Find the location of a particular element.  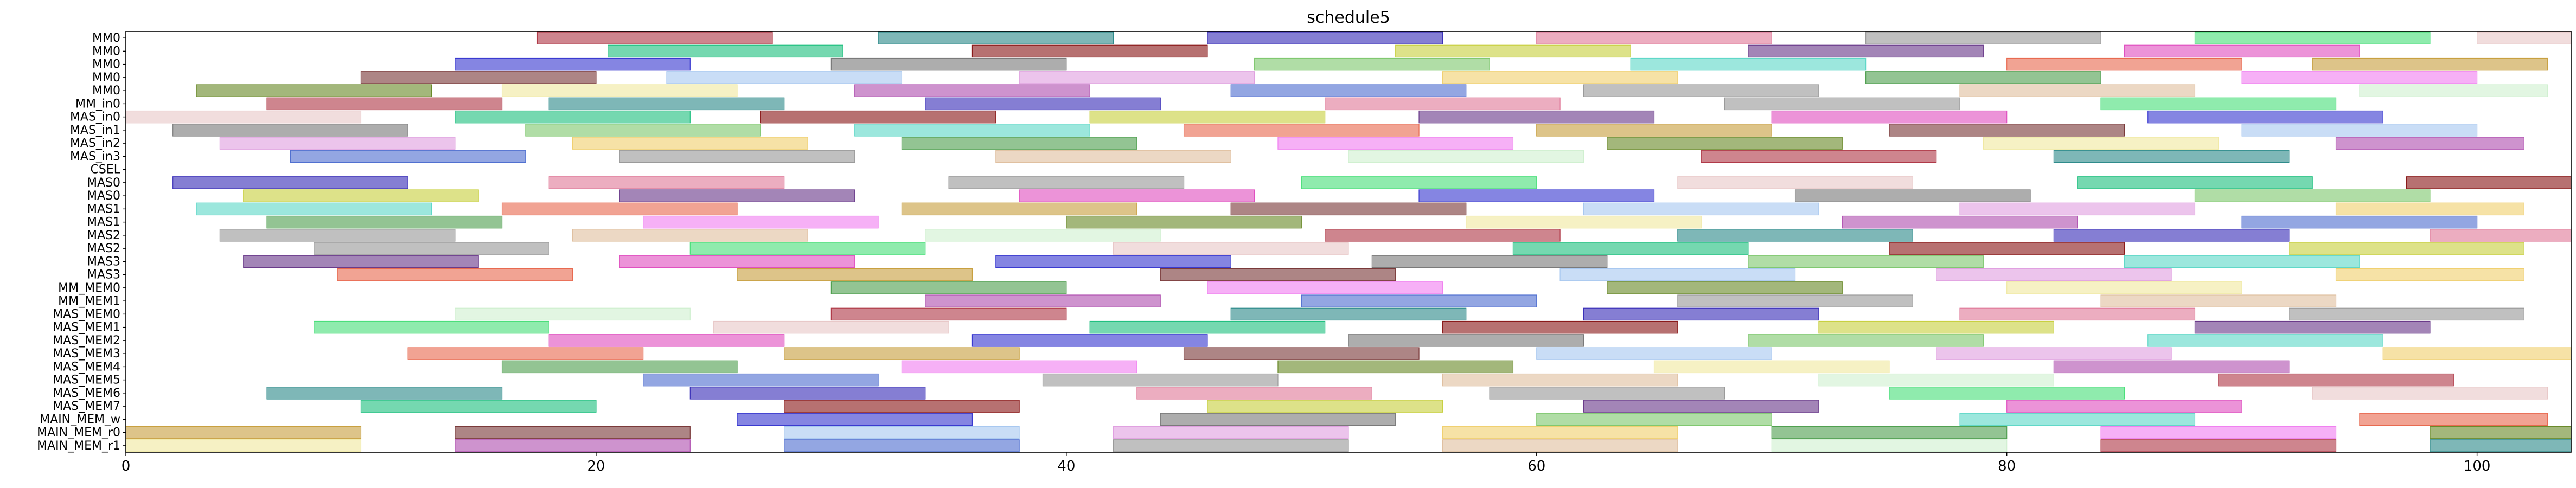

y-tick-label: MAS_MEM0 is located at coordinates (86, 314).